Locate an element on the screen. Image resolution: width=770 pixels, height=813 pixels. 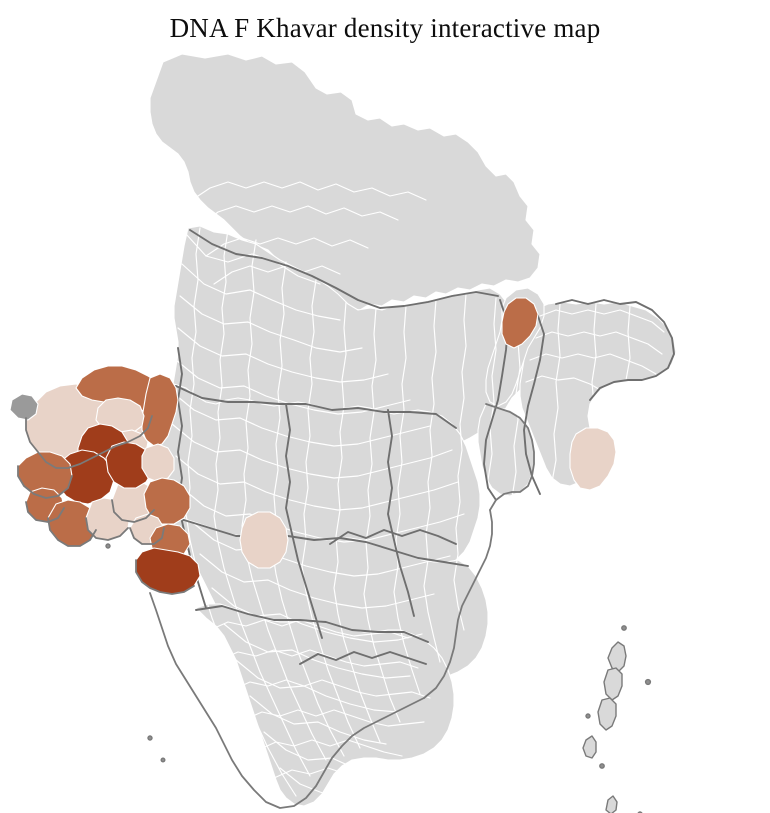
district-ahmedabad is located at coordinates (129, 465).